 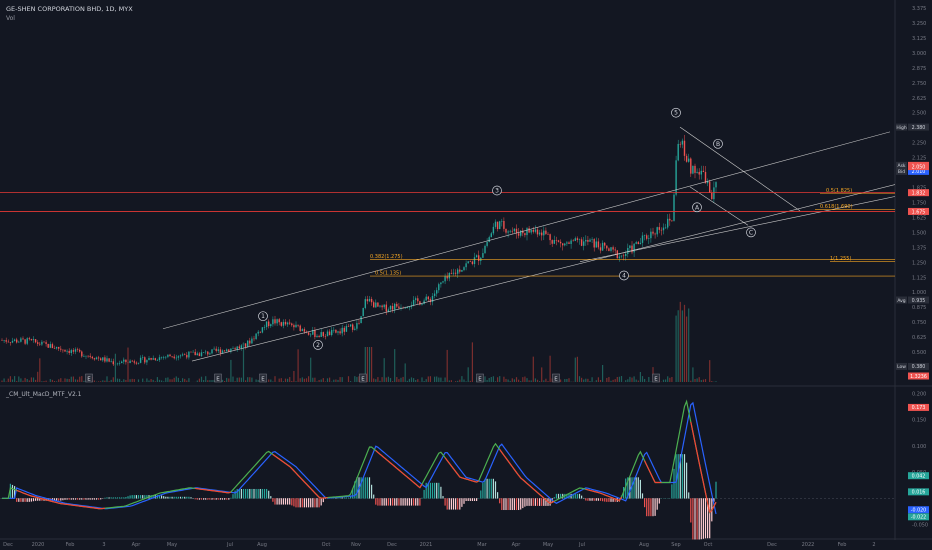 What do you see at coordinates (737, 229) in the screenshot?
I see `channel-lower` at bounding box center [737, 229].